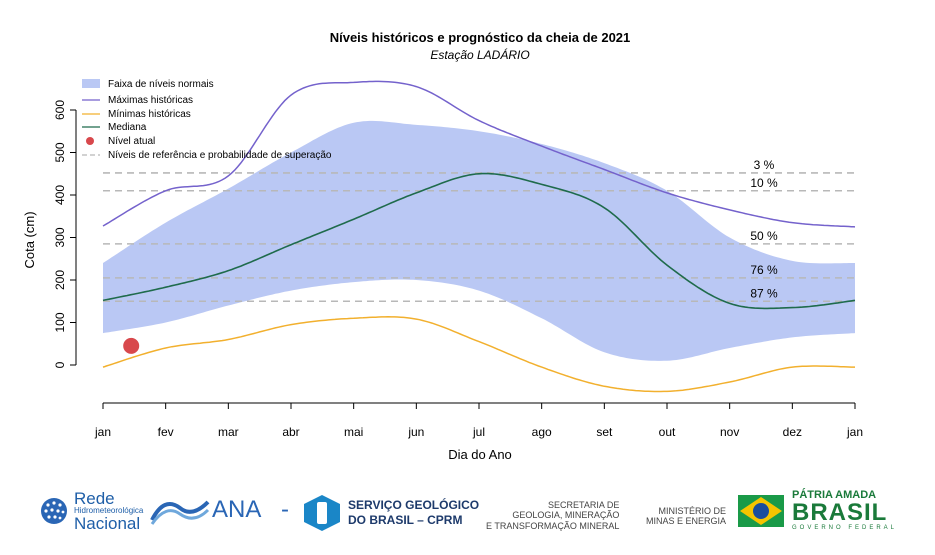 The height and width of the screenshot is (555, 935). I want to click on dash-text: -, so click(285, 509).